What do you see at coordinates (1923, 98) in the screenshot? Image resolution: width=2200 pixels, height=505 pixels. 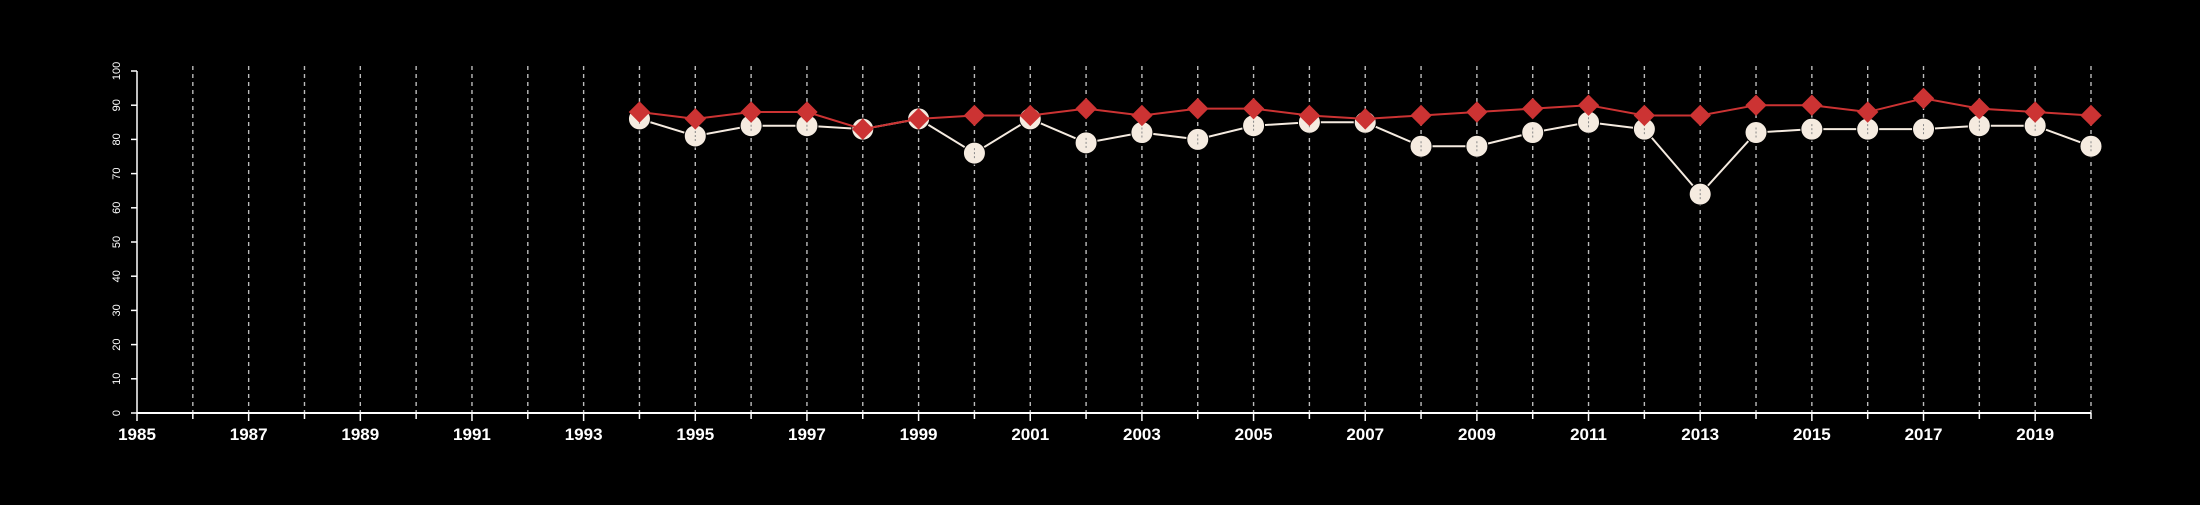 I see `diamond-marker-2017` at bounding box center [1923, 98].